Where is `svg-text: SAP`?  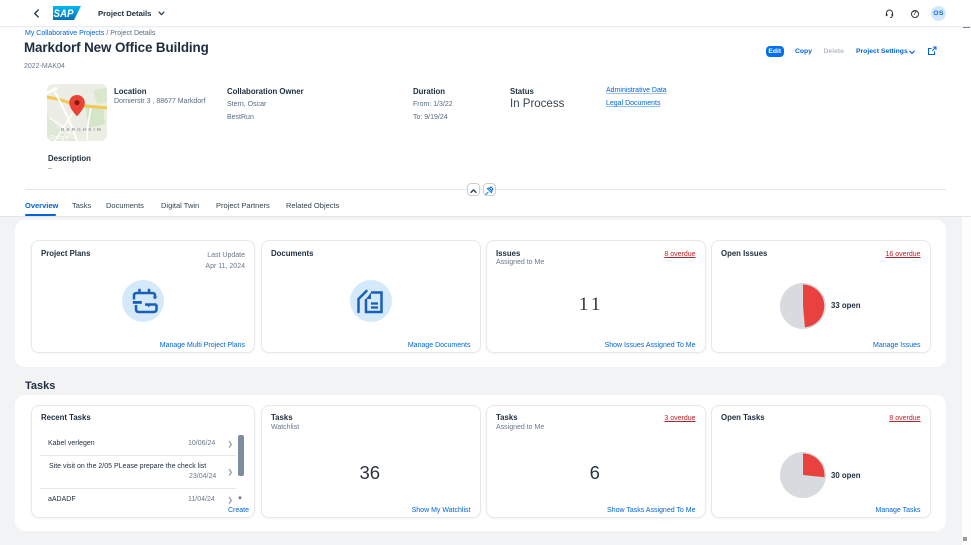 svg-text: SAP is located at coordinates (64, 14).